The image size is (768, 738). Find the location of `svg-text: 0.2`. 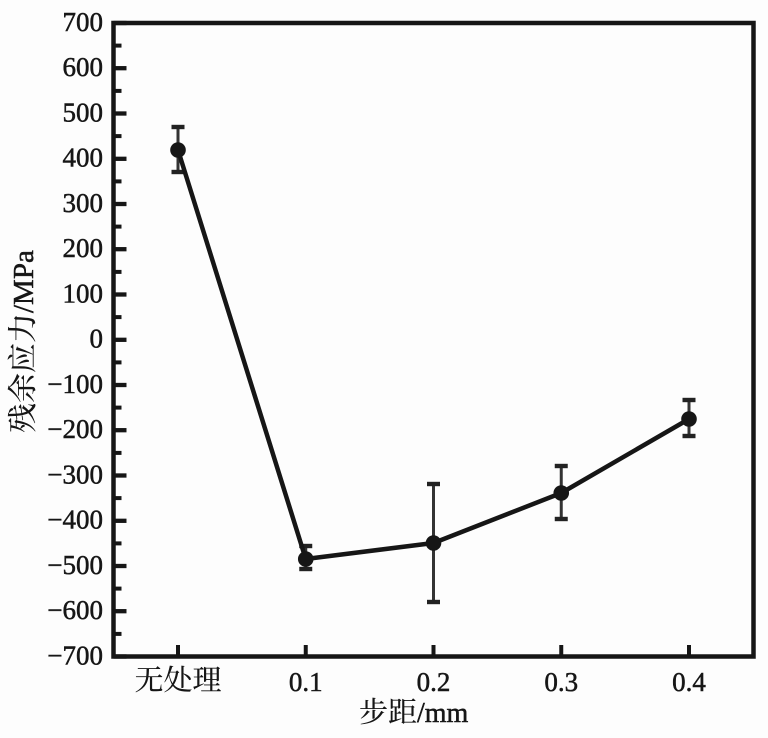

svg-text: 0.2 is located at coordinates (434, 682).